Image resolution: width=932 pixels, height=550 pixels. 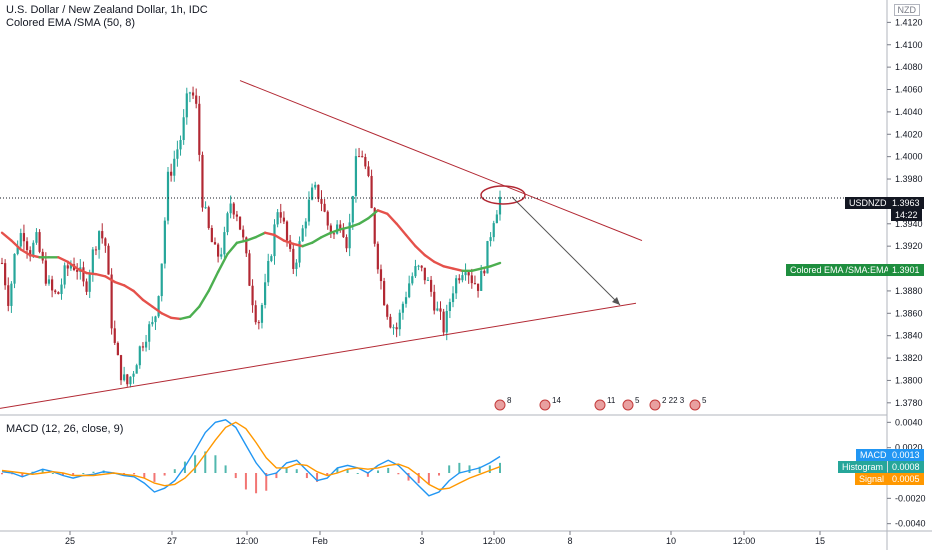 What do you see at coordinates (671, 541) in the screenshot?
I see `time-tick-label: 10` at bounding box center [671, 541].